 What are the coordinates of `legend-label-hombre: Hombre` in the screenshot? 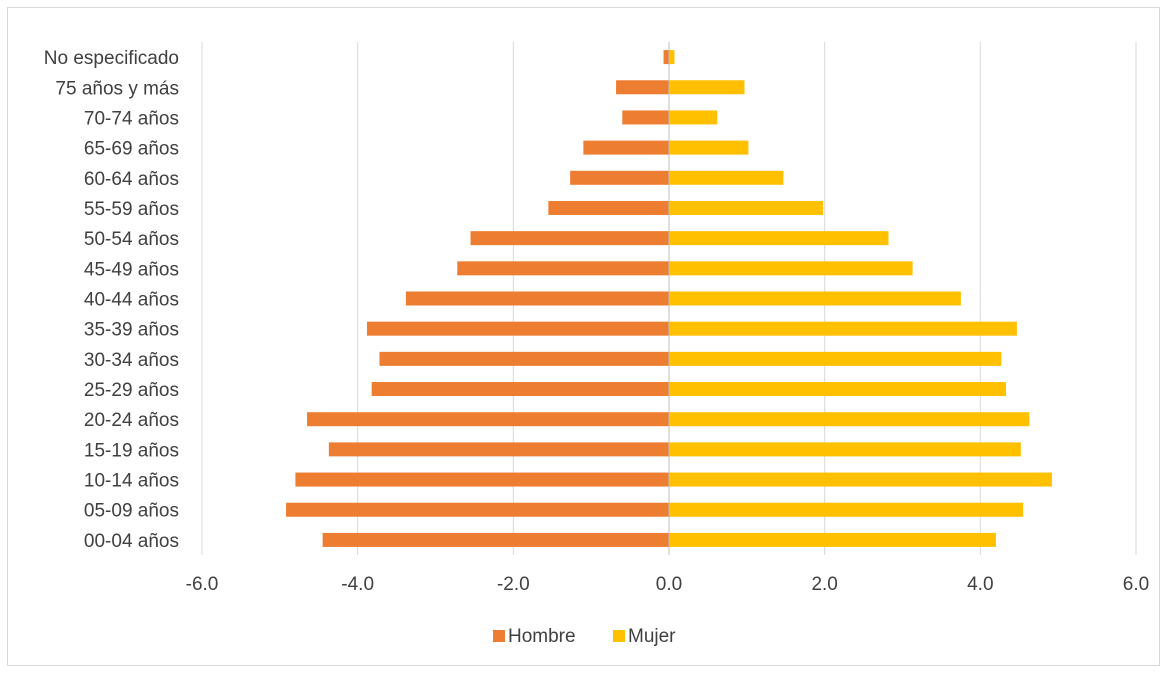 It's located at (542, 636).